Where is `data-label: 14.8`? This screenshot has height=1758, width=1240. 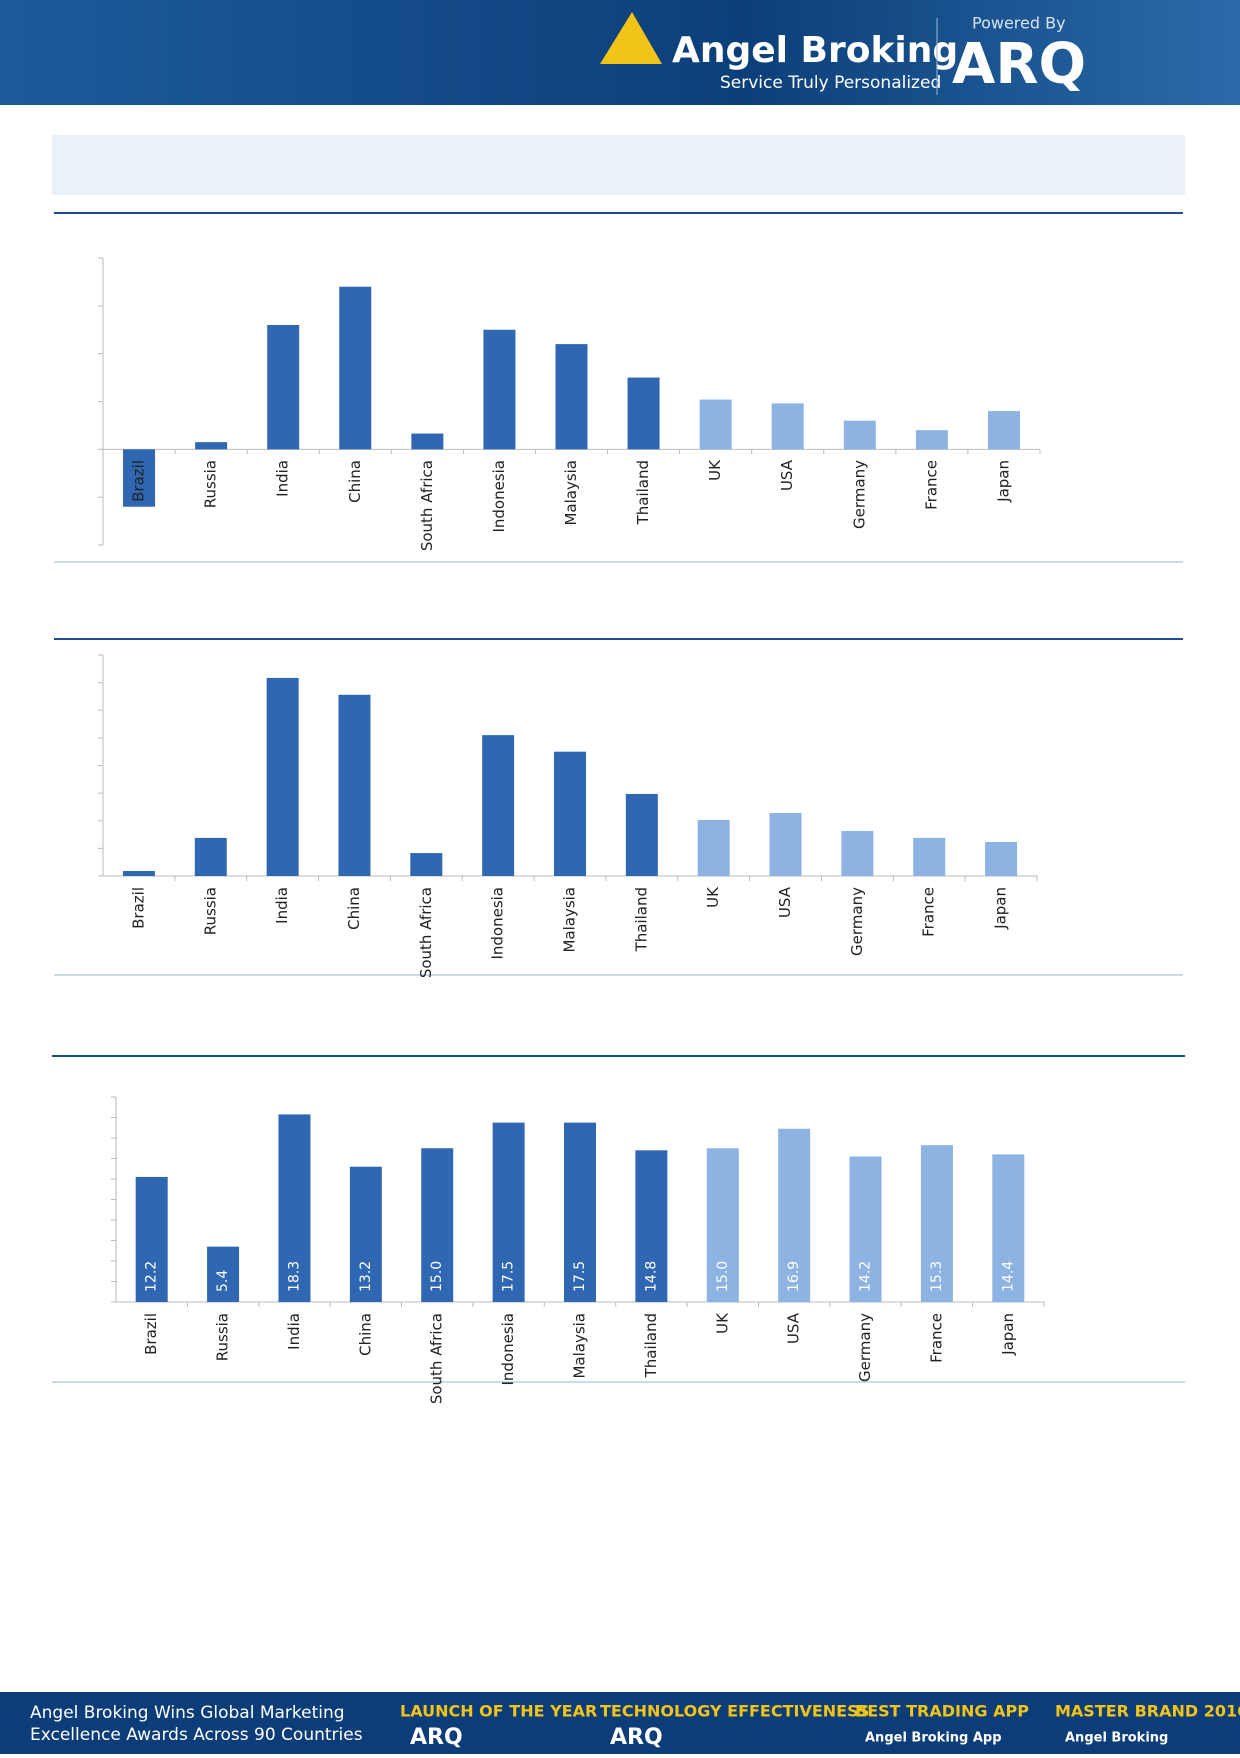
data-label: 14.8 is located at coordinates (651, 1276).